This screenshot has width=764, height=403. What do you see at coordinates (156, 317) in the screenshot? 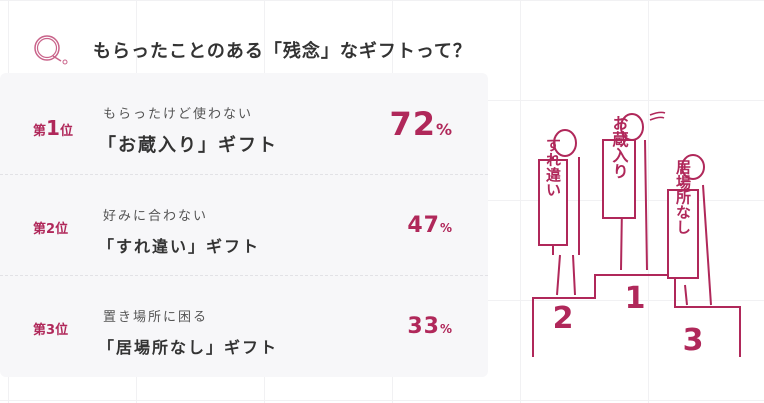
I see `ranking-subtitle: 置き場所に困る` at bounding box center [156, 317].